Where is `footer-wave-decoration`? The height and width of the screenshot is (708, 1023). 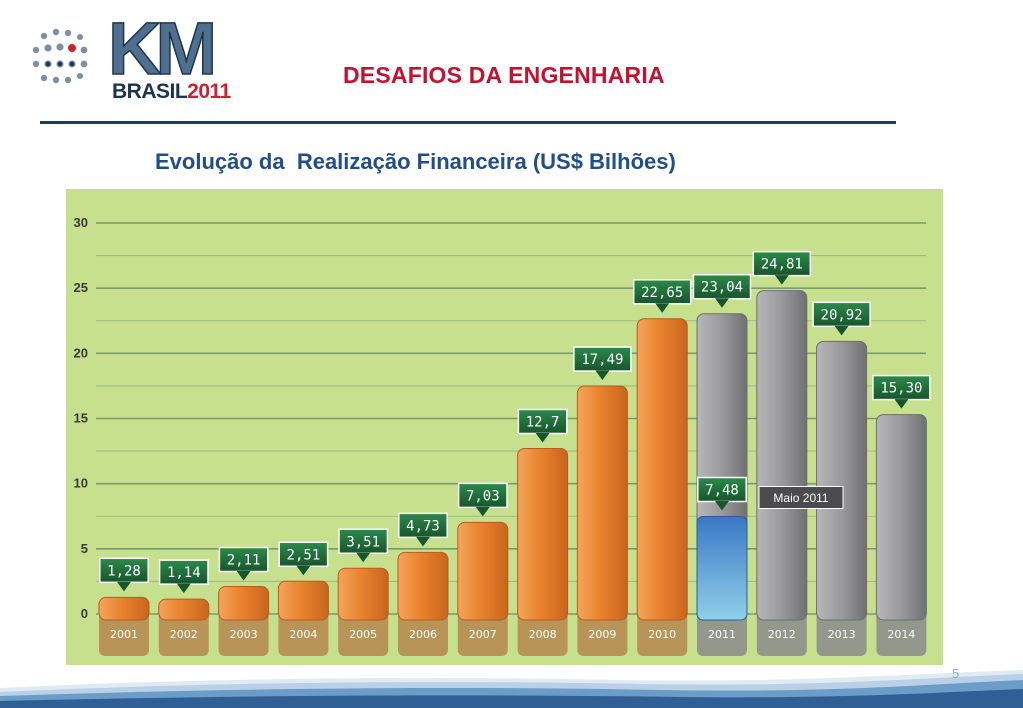 footer-wave-decoration is located at coordinates (511, 689).